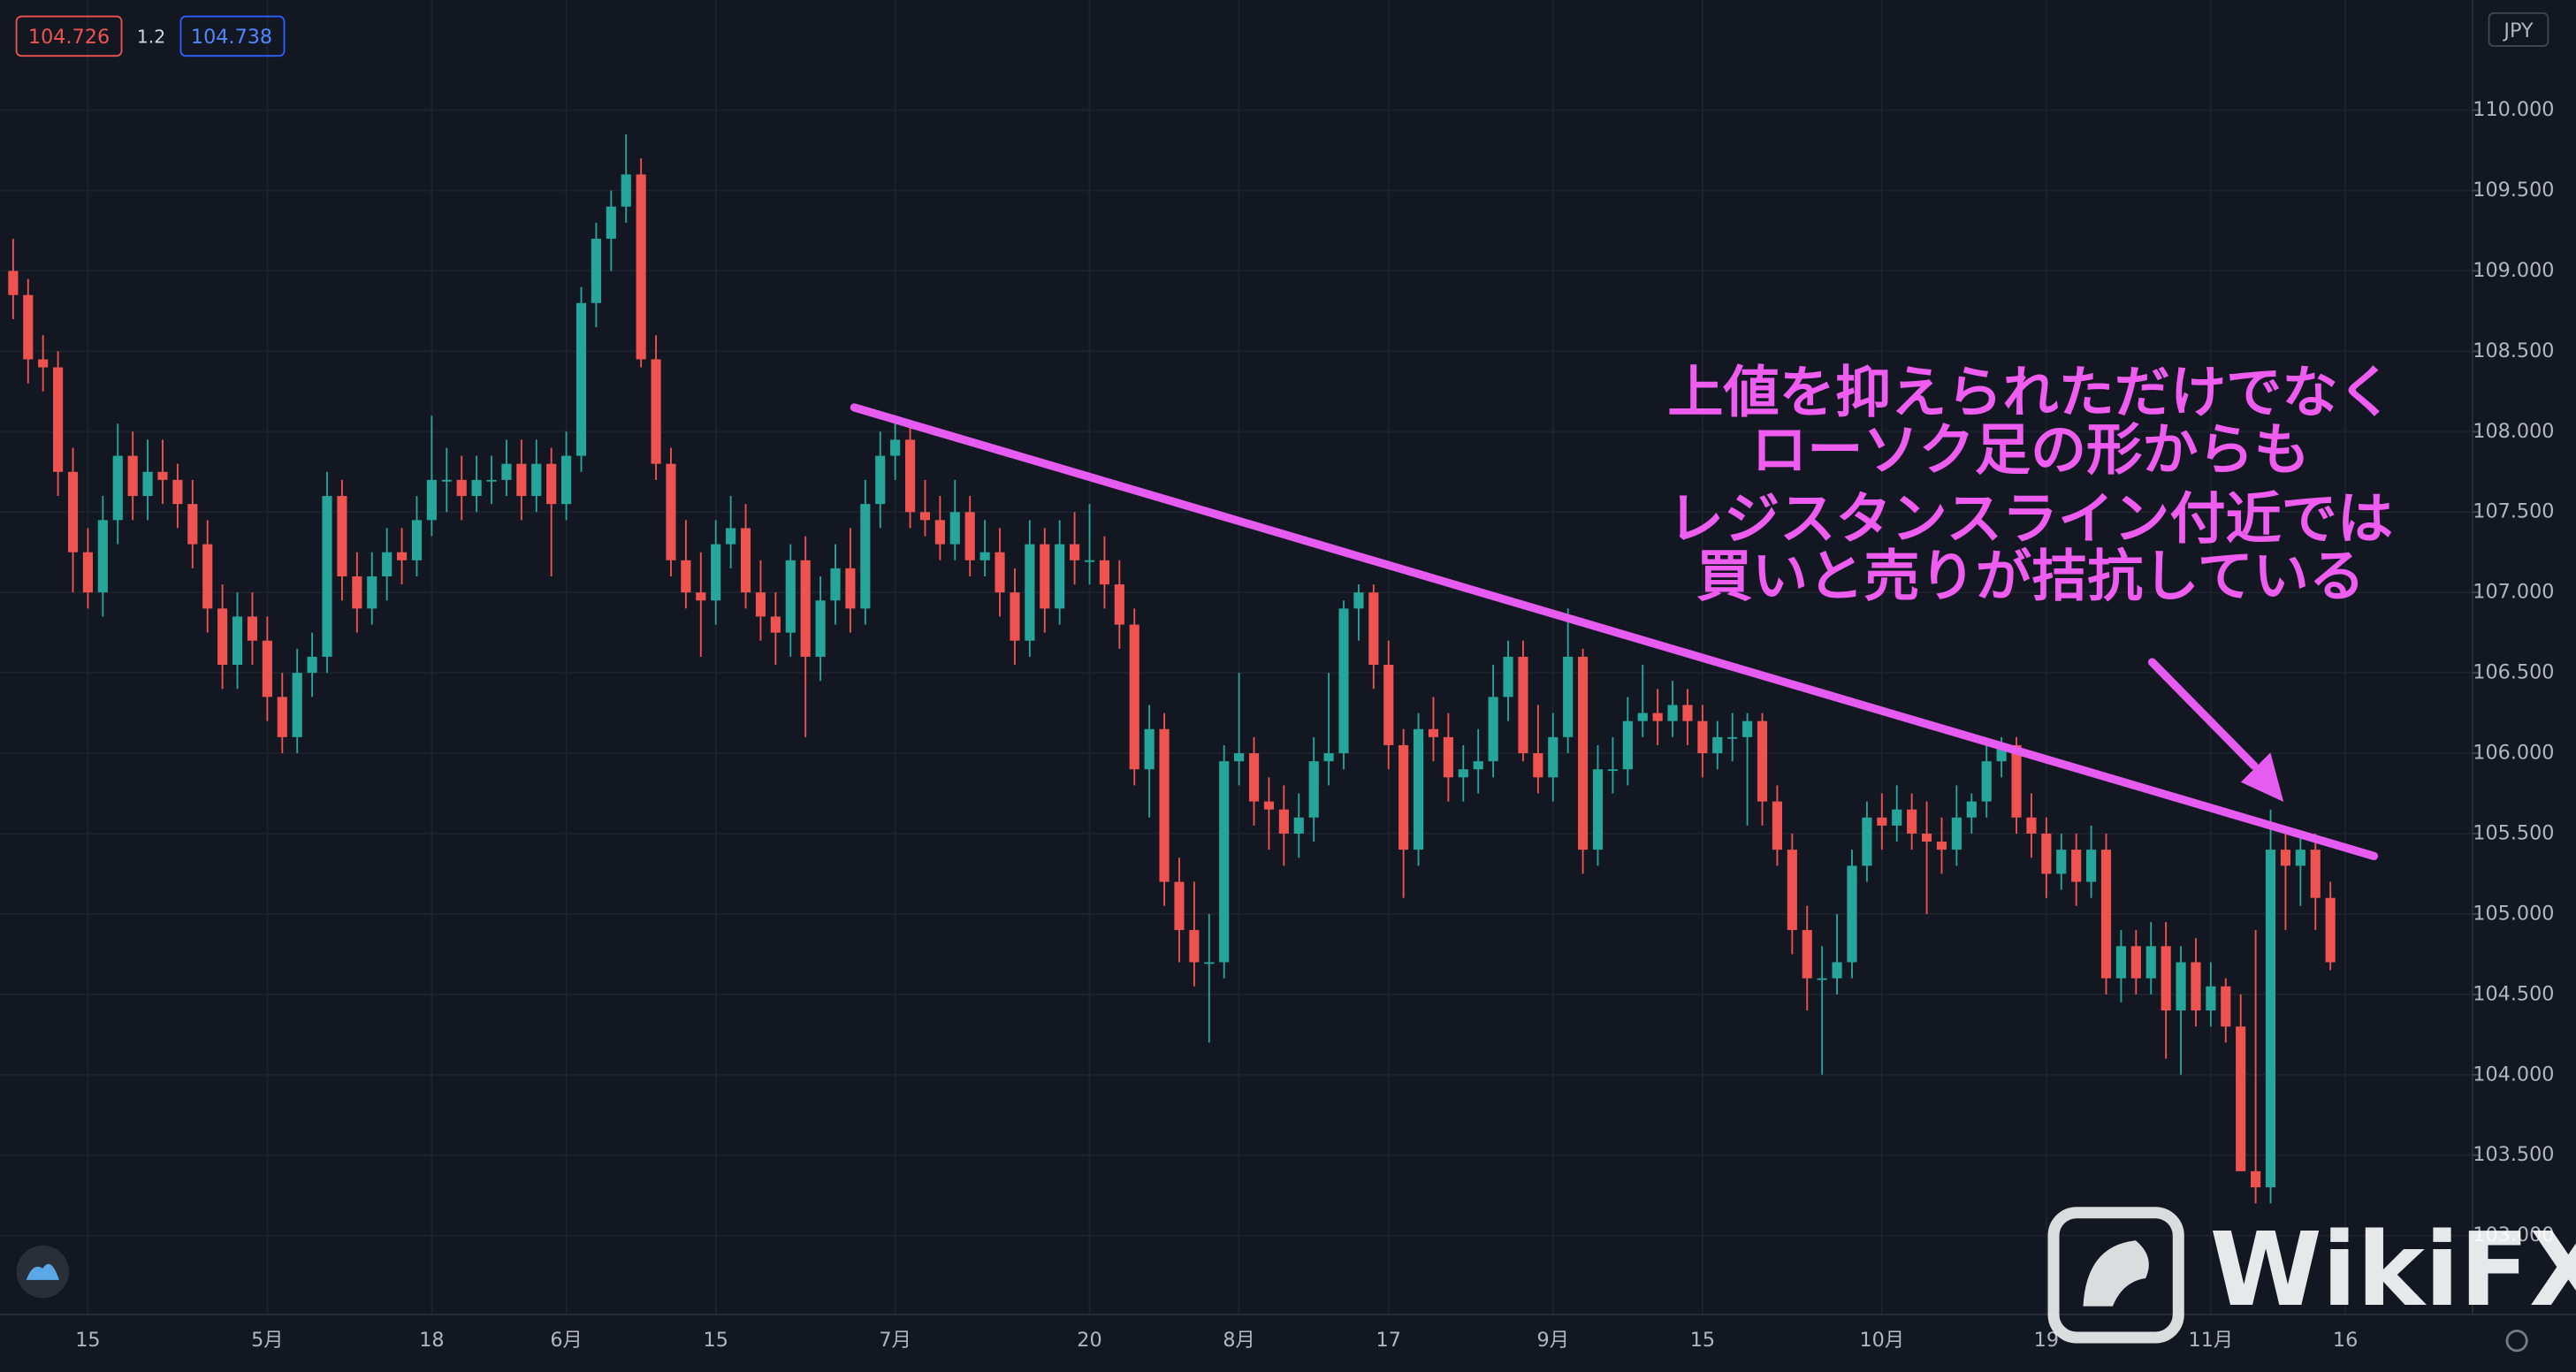 The height and width of the screenshot is (1372, 2576). What do you see at coordinates (2513, 350) in the screenshot?
I see `y-tick-label: 108.500` at bounding box center [2513, 350].